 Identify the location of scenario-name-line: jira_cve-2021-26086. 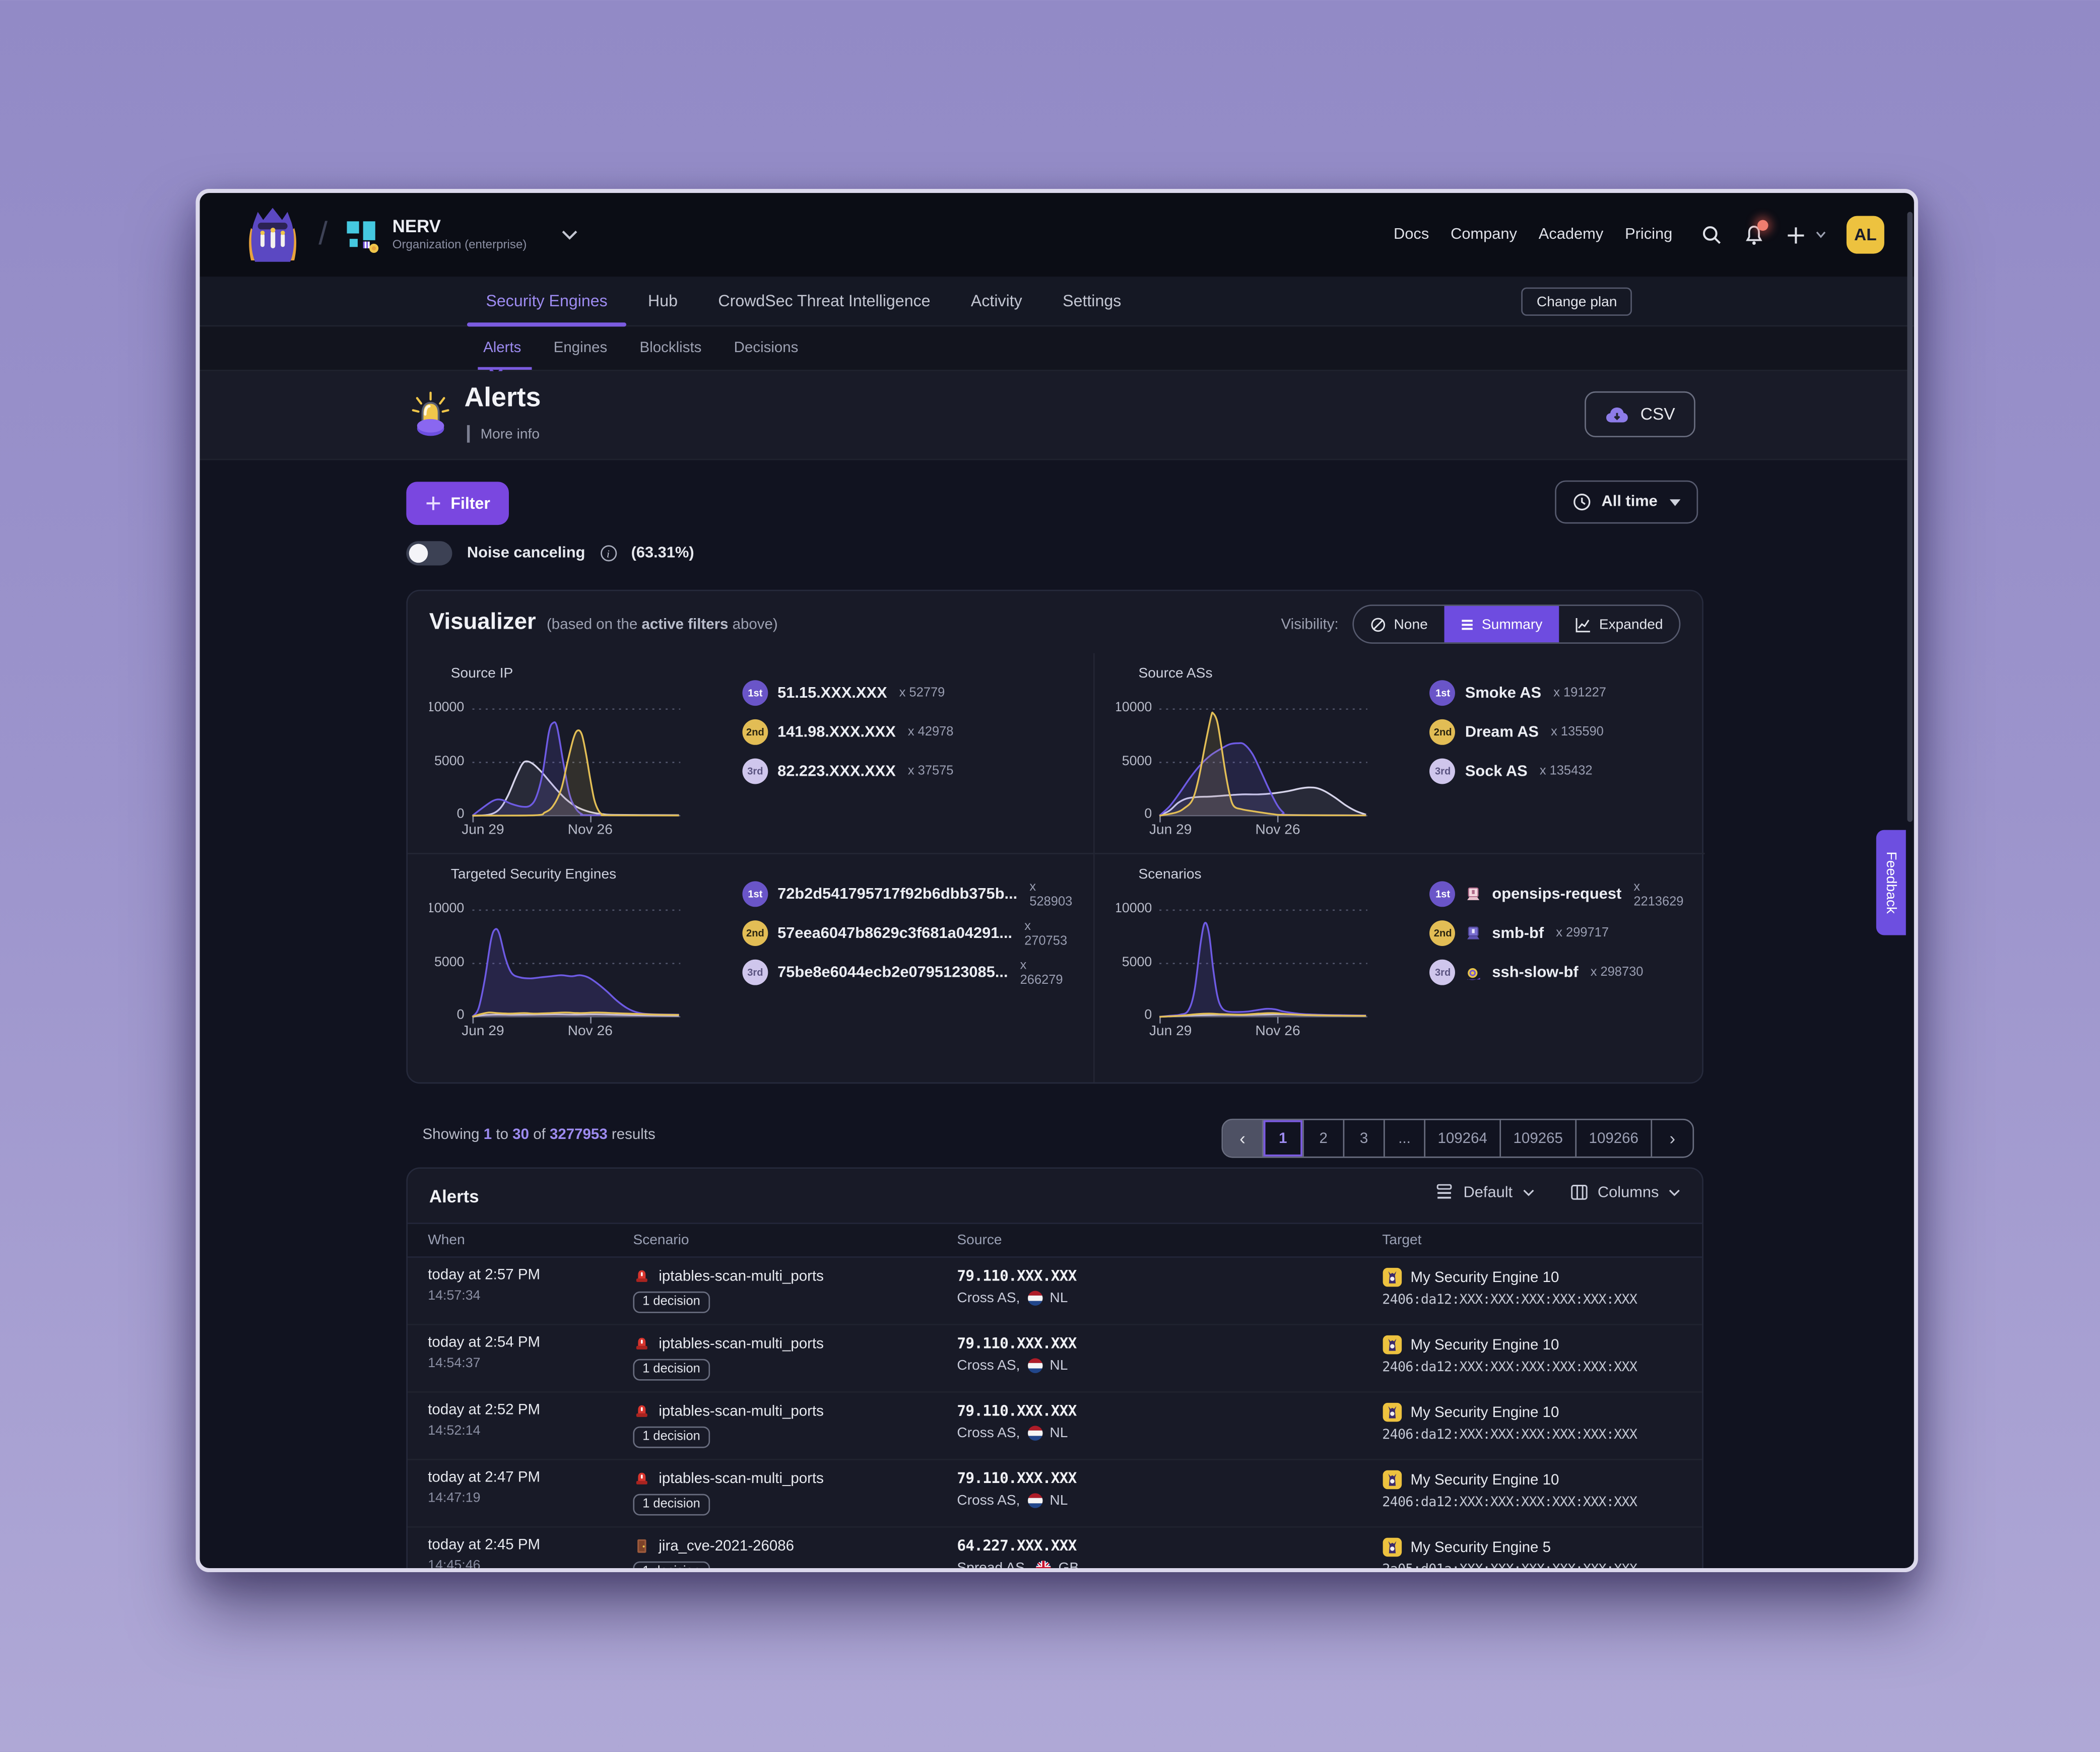
(795, 1546).